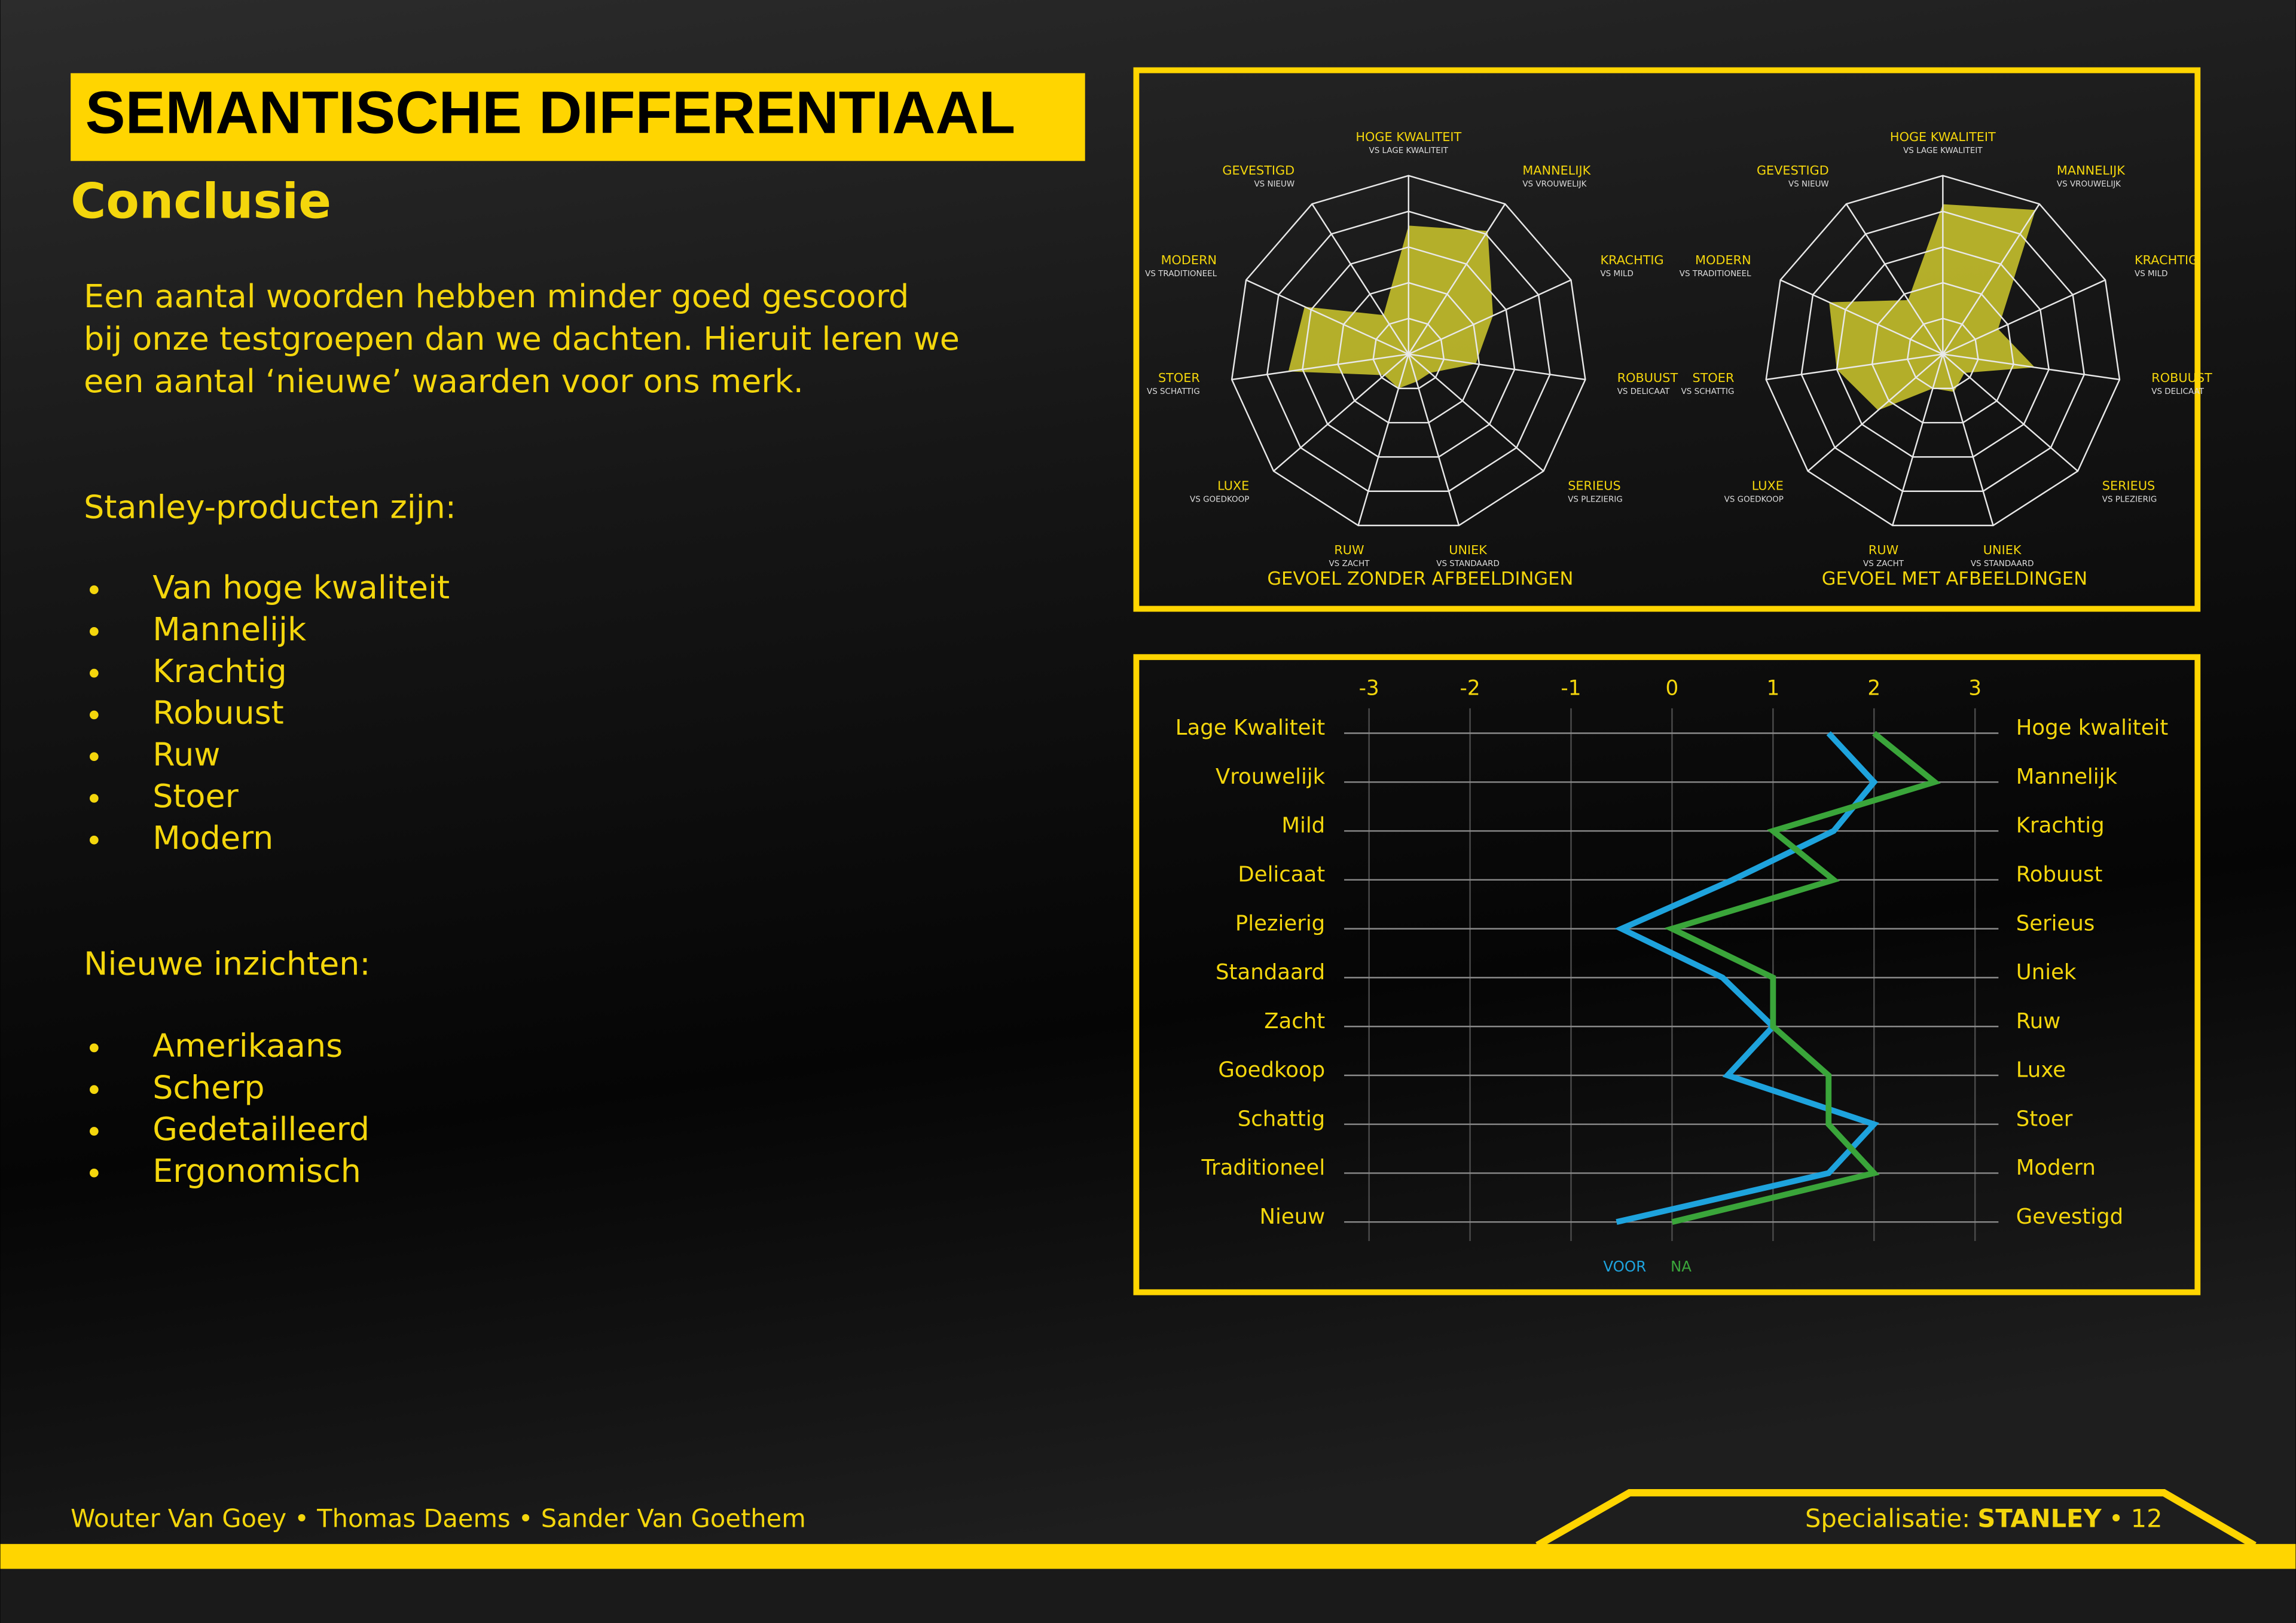  What do you see at coordinates (1292, 1217) in the screenshot?
I see `left-label: Nieuw` at bounding box center [1292, 1217].